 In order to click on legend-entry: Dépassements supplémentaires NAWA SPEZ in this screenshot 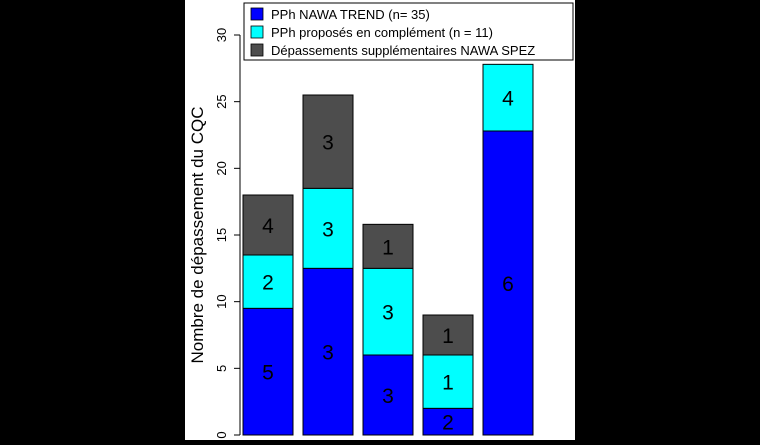, I will do `click(403, 50)`.